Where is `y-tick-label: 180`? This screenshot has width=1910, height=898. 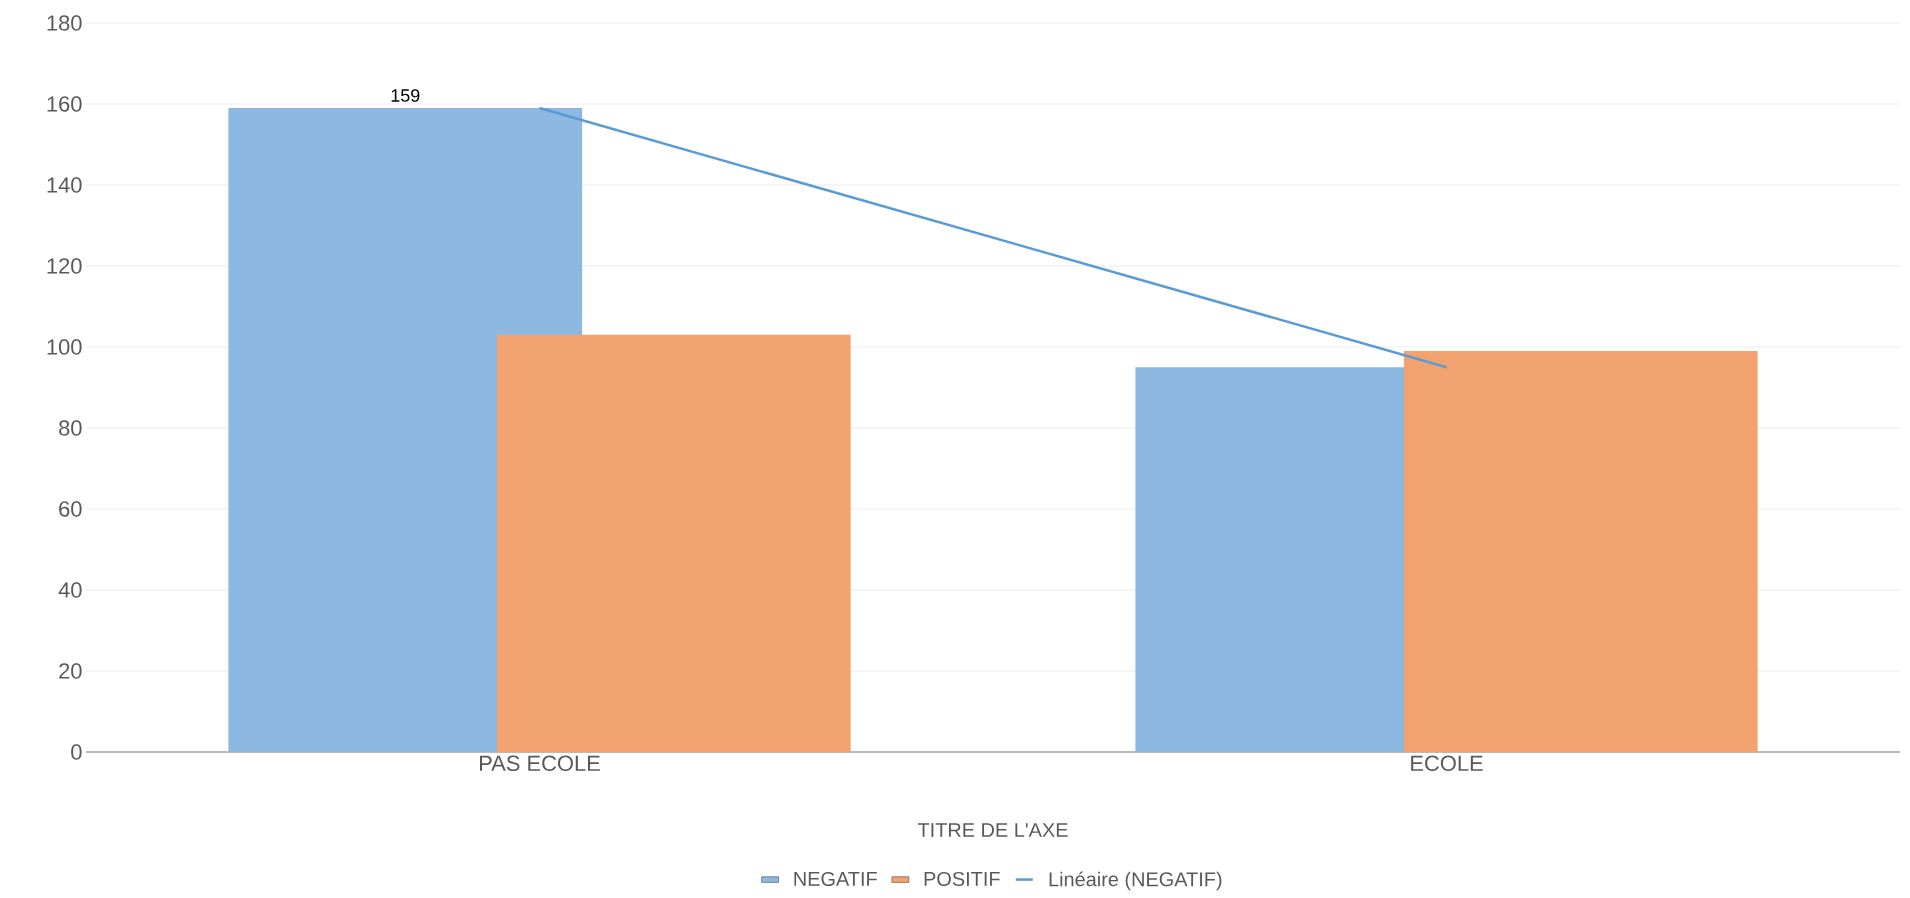 y-tick-label: 180 is located at coordinates (64, 23).